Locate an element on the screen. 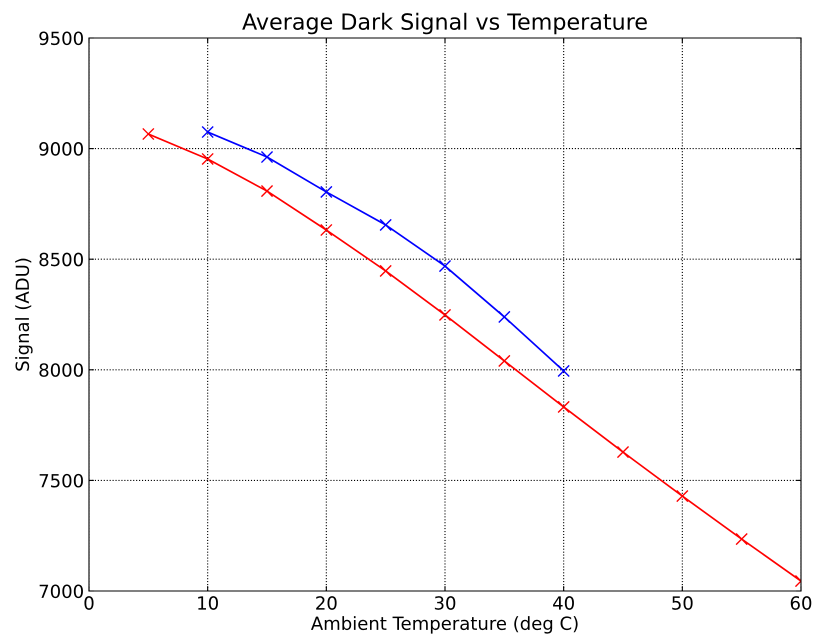 The image size is (819, 637). chart-title: Average Dark Signal vs Temperature is located at coordinates (444, 23).